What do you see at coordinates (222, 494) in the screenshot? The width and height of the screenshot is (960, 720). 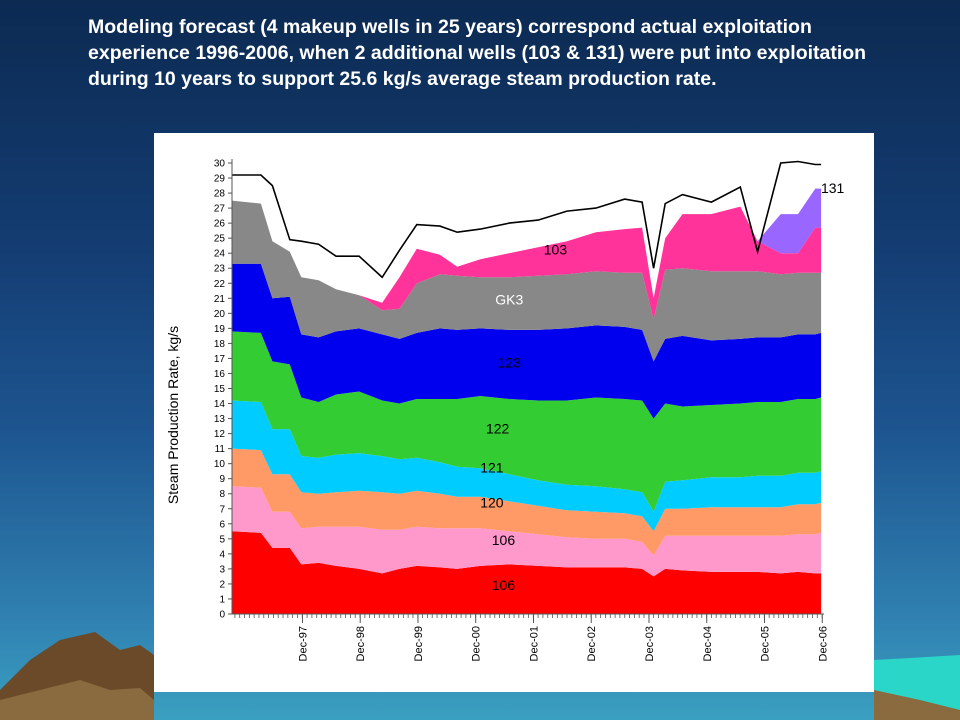 I see `y-tick-label: 8` at bounding box center [222, 494].